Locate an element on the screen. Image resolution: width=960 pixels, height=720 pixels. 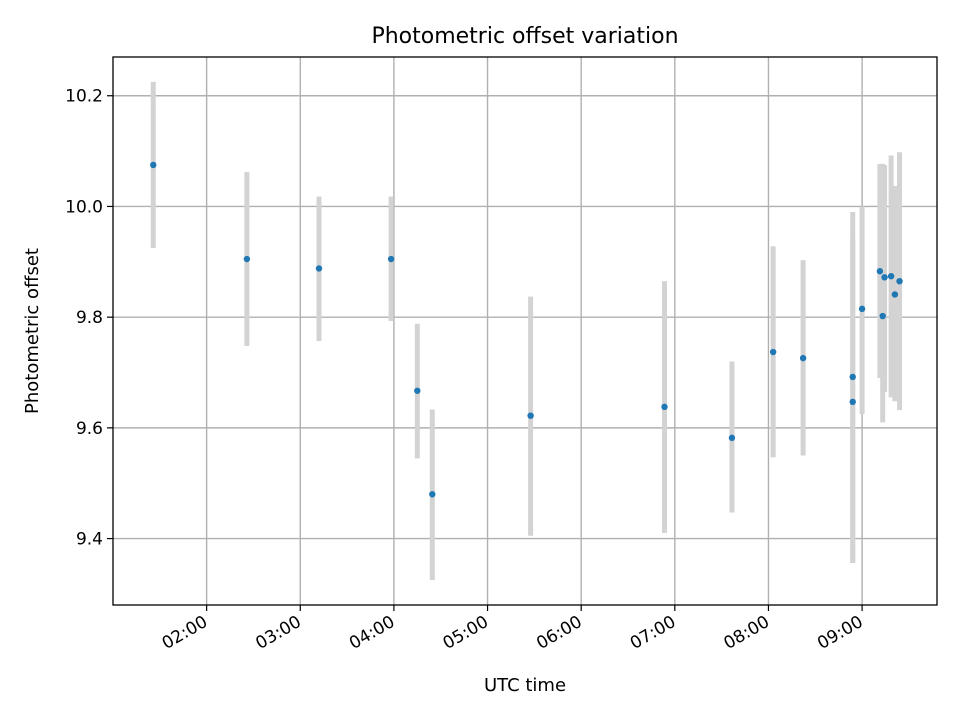
y-tick-label: 10.2 is located at coordinates (84, 97).